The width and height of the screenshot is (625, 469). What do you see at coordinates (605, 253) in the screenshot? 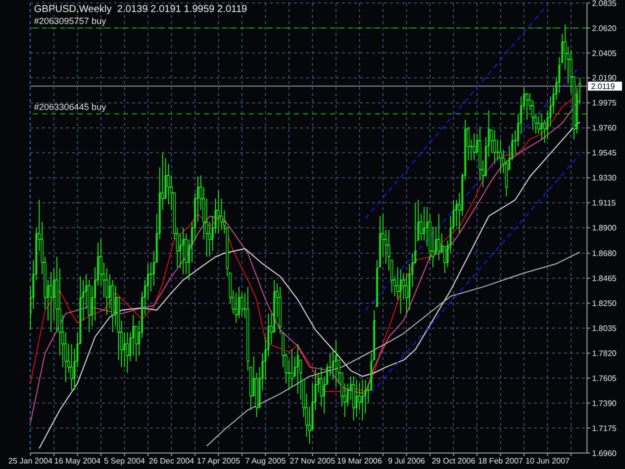
I see `y-tick-label: 1.8680` at bounding box center [605, 253].